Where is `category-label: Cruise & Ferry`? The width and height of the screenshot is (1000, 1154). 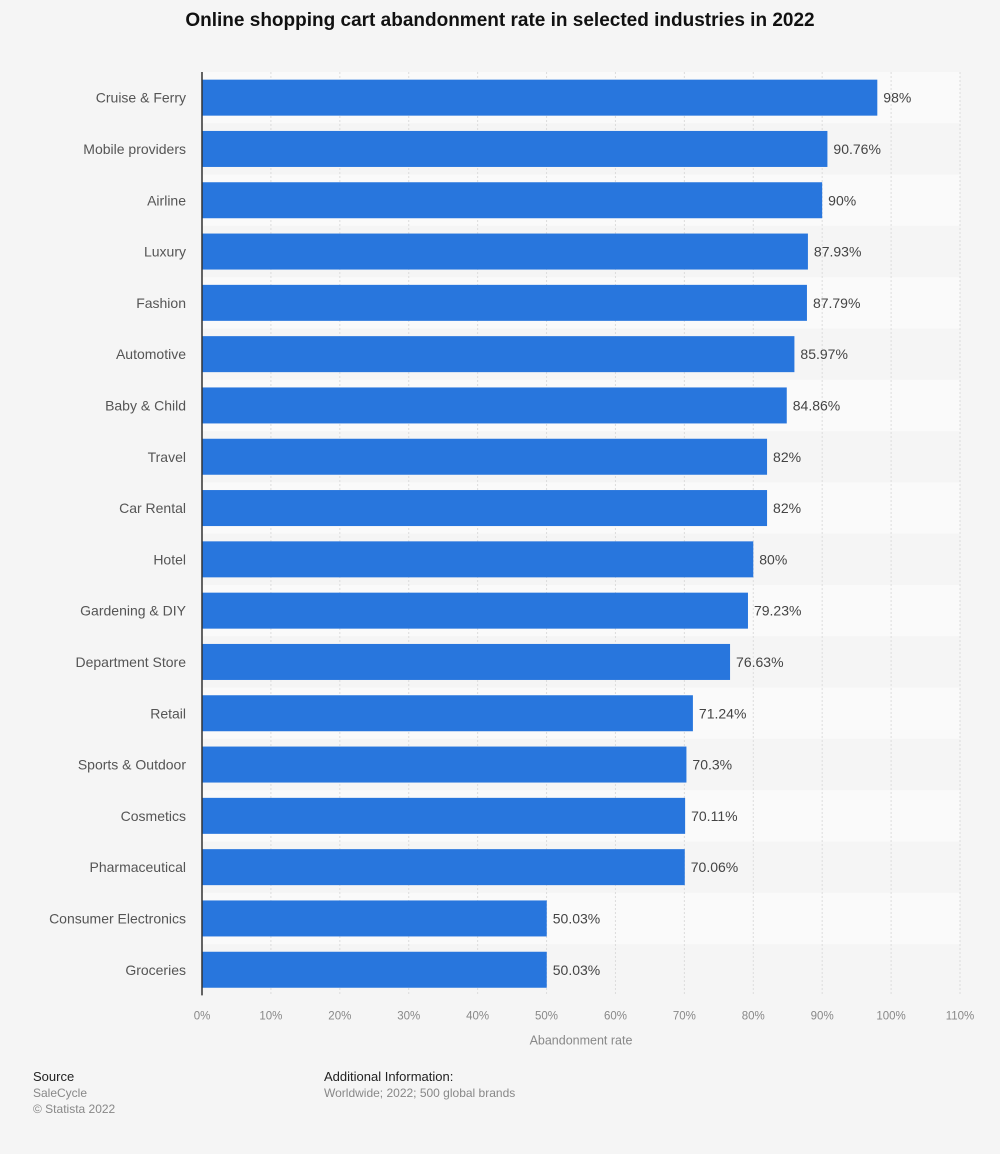 category-label: Cruise & Ferry is located at coordinates (141, 98).